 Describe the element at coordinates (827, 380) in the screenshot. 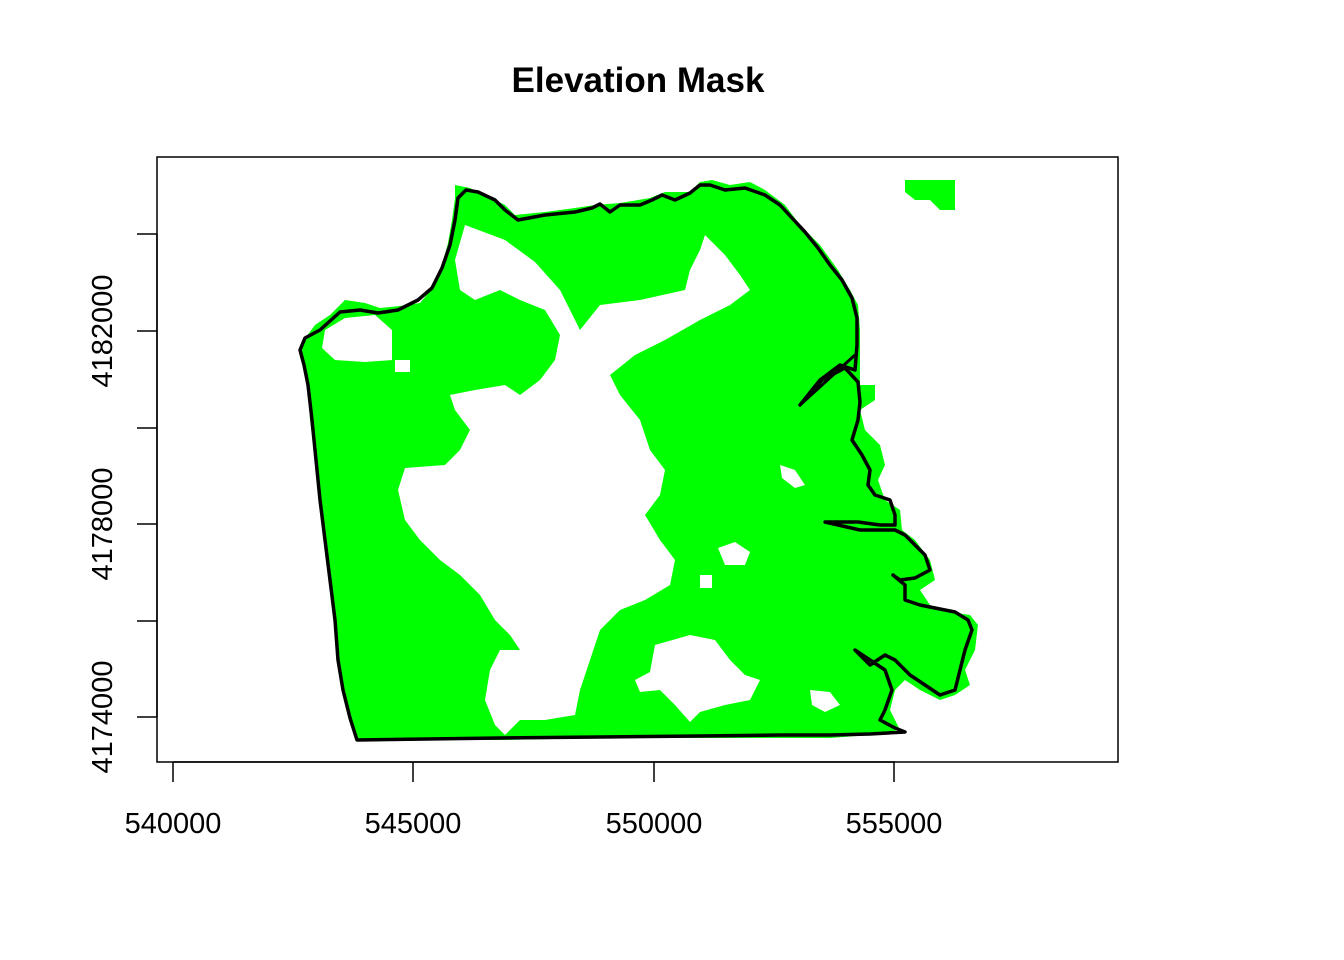

I see `boundary-pier` at that location.